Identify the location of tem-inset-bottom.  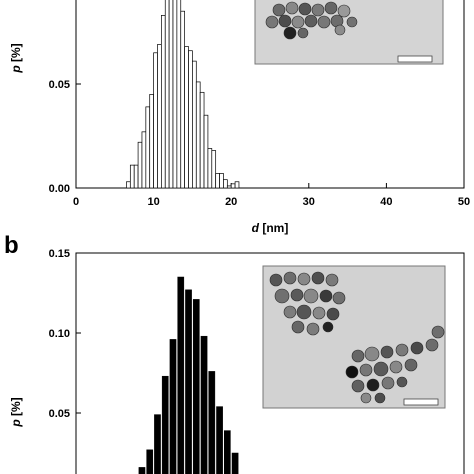
(354, 337).